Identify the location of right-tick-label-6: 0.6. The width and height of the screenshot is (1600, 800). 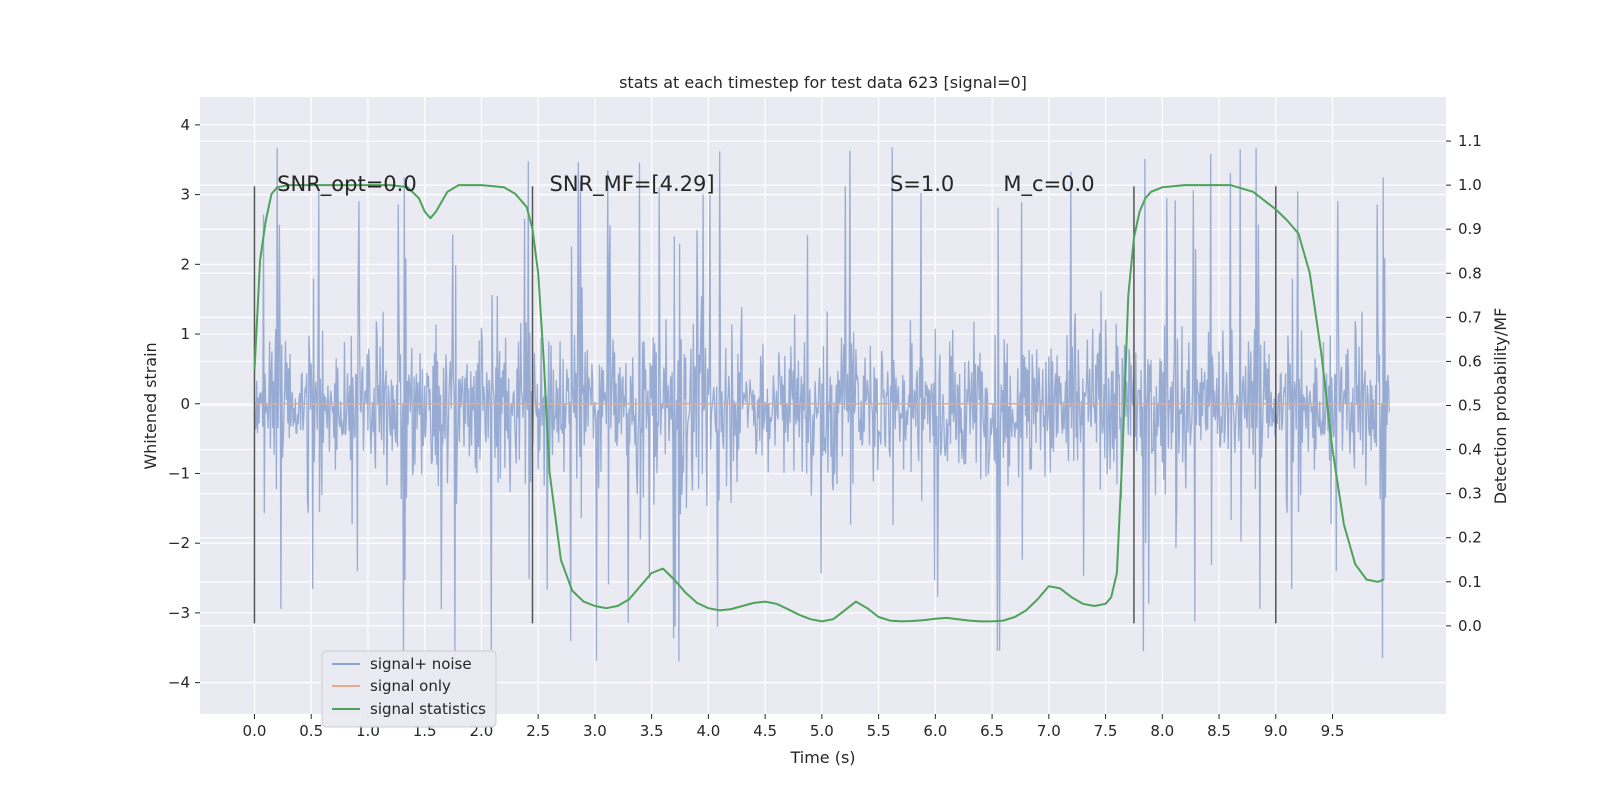
(1470, 361).